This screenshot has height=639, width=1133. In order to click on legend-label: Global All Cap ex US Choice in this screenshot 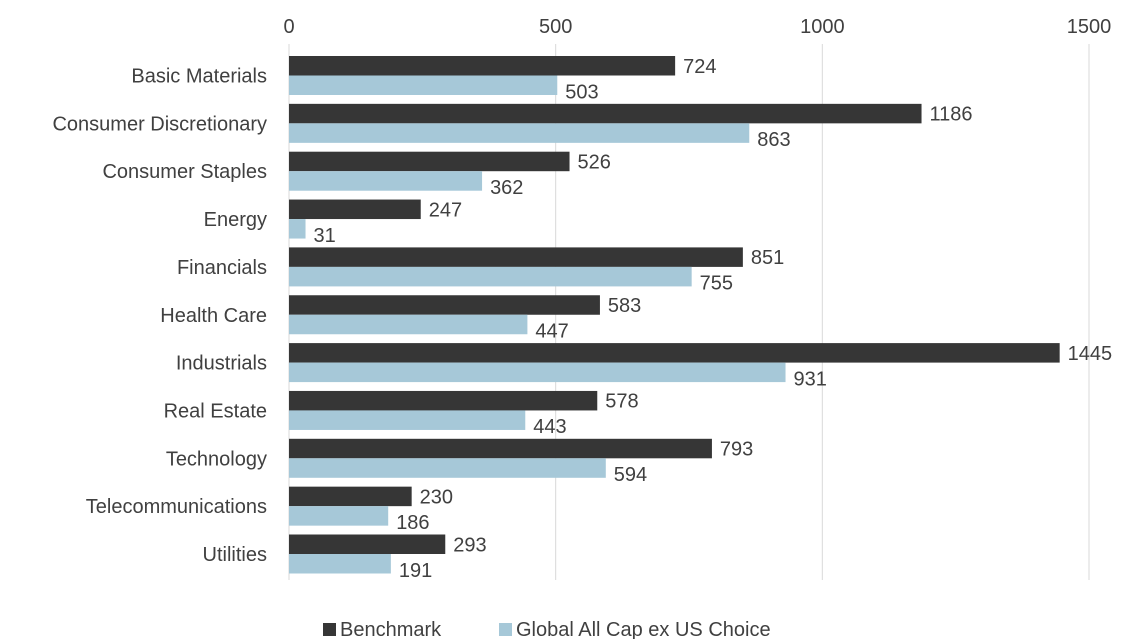, I will do `click(643, 629)`.